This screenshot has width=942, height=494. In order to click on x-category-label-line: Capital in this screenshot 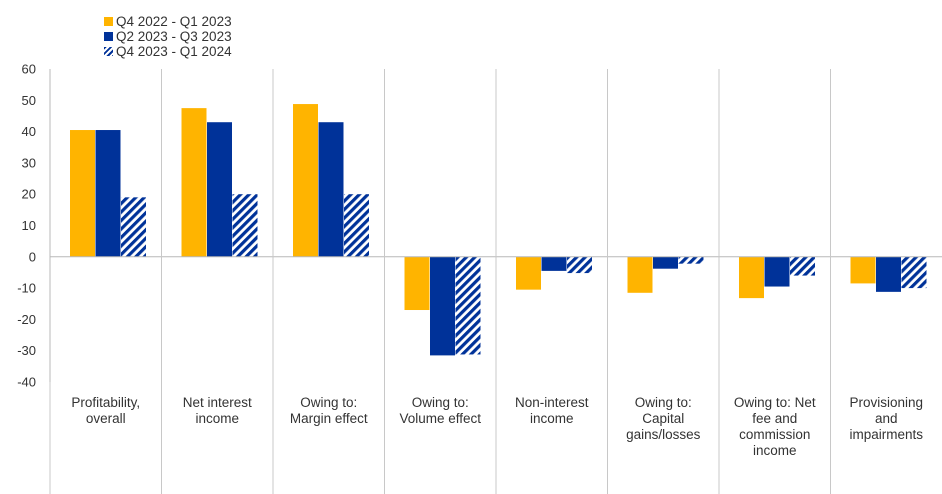, I will do `click(663, 418)`.